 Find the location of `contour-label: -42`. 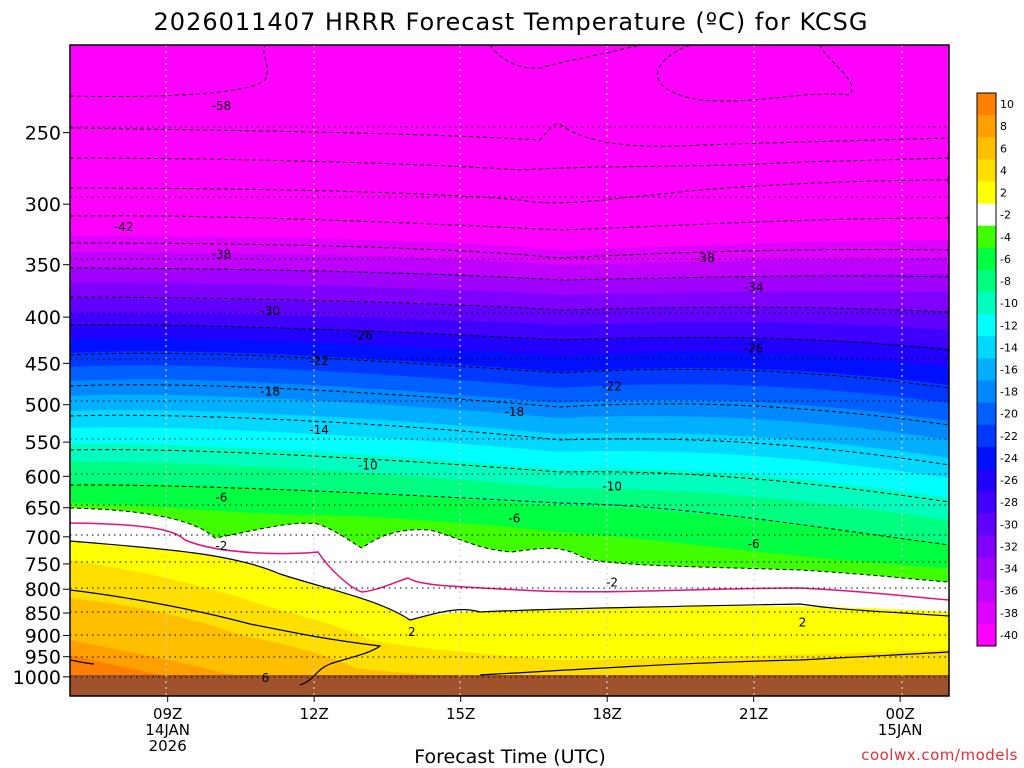

contour-label: -42 is located at coordinates (124, 227).